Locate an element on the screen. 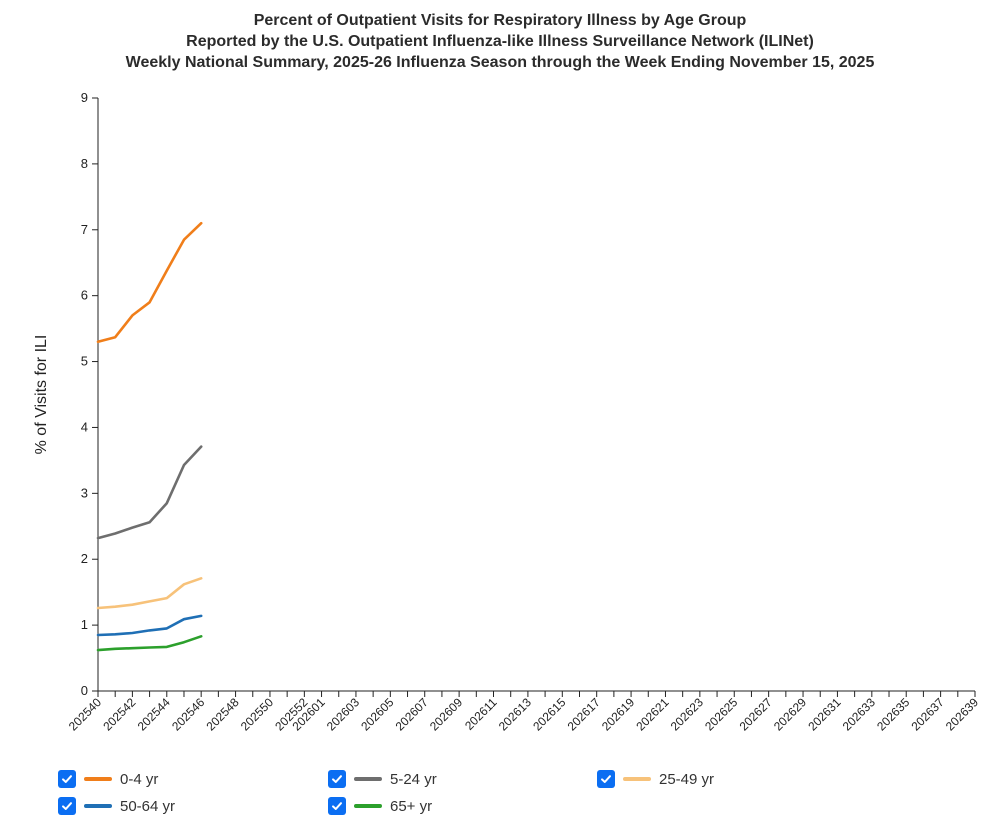 Image resolution: width=1000 pixels, height=833 pixels. legend-item-50-64-yr: 50-64 yr is located at coordinates (116, 806).